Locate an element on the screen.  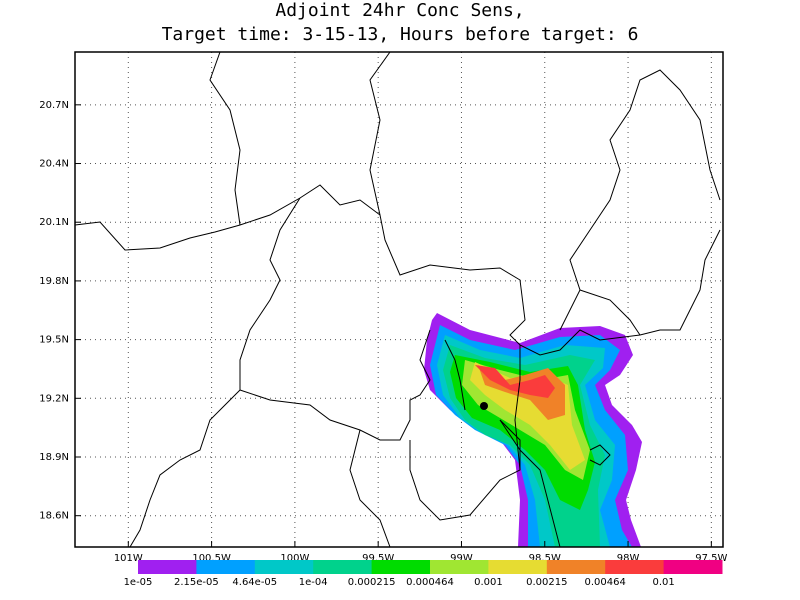
colorbar-label: 0.01 is located at coordinates (663, 582).